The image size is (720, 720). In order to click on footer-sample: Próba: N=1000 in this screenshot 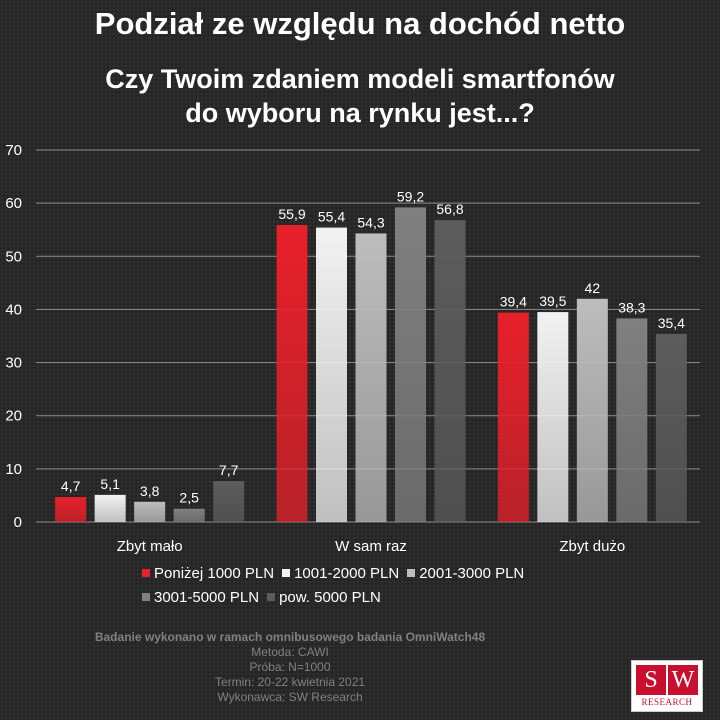, I will do `click(290, 667)`.